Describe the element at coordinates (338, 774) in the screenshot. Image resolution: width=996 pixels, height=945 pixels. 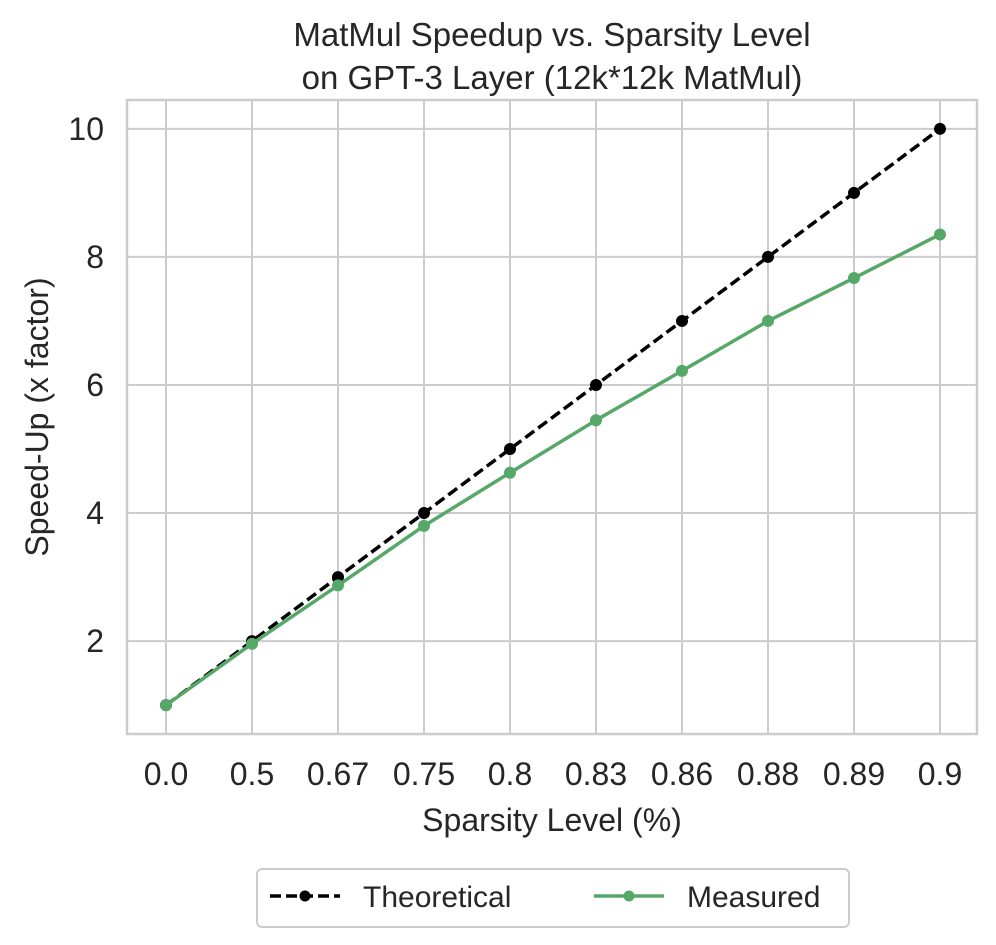
I see `x-tick-label: 0.67` at that location.